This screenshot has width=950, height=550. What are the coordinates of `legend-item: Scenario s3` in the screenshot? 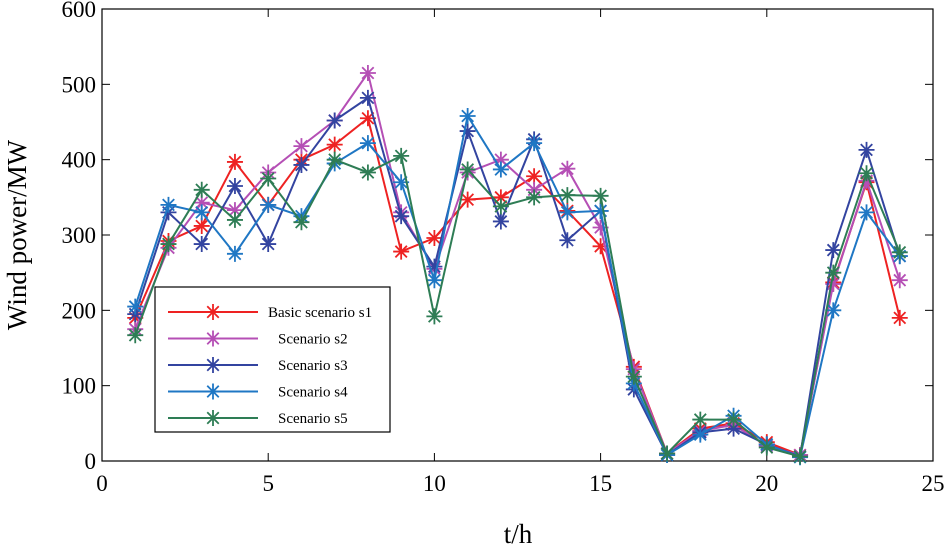 It's located at (258, 365).